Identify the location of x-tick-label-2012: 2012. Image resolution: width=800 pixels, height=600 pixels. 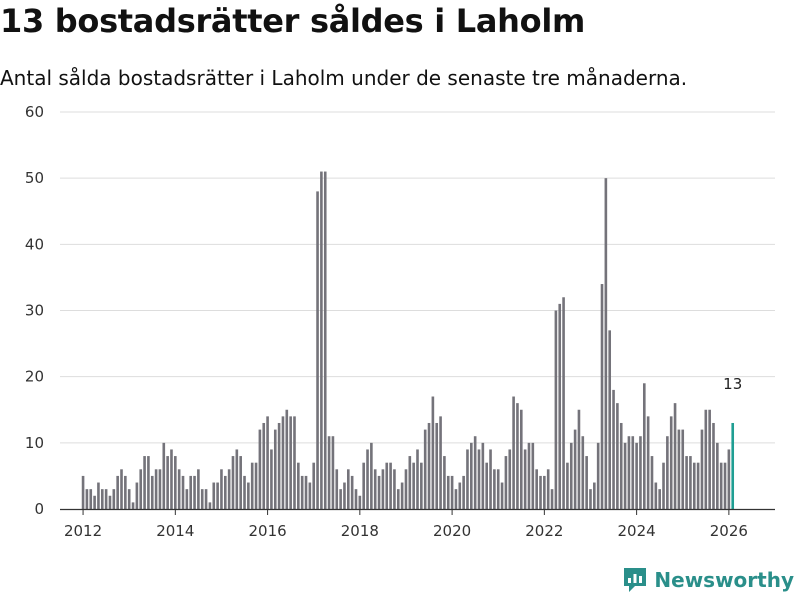
(83, 531).